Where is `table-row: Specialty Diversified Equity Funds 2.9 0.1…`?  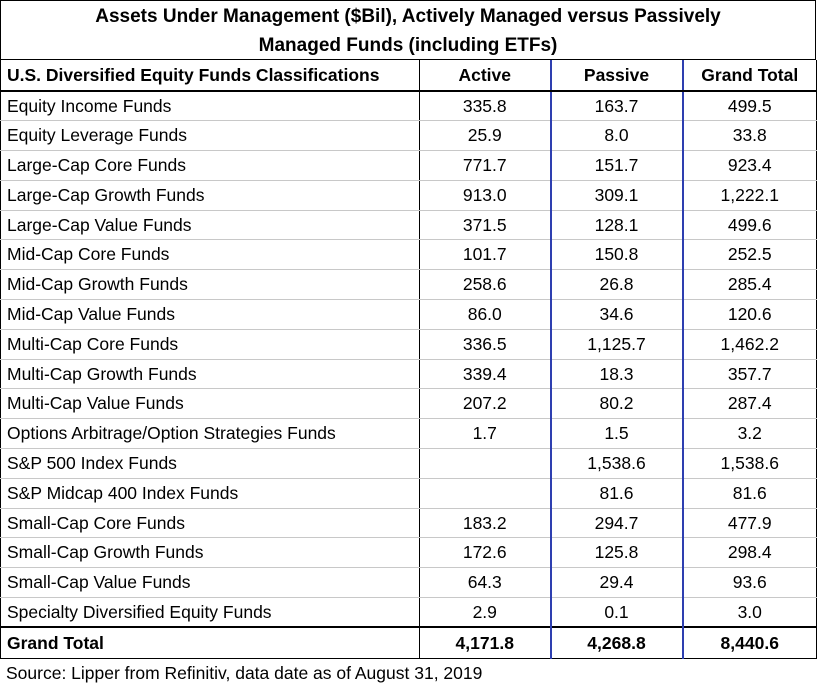 table-row: Specialty Diversified Equity Funds 2.9 0.1… is located at coordinates (408, 612).